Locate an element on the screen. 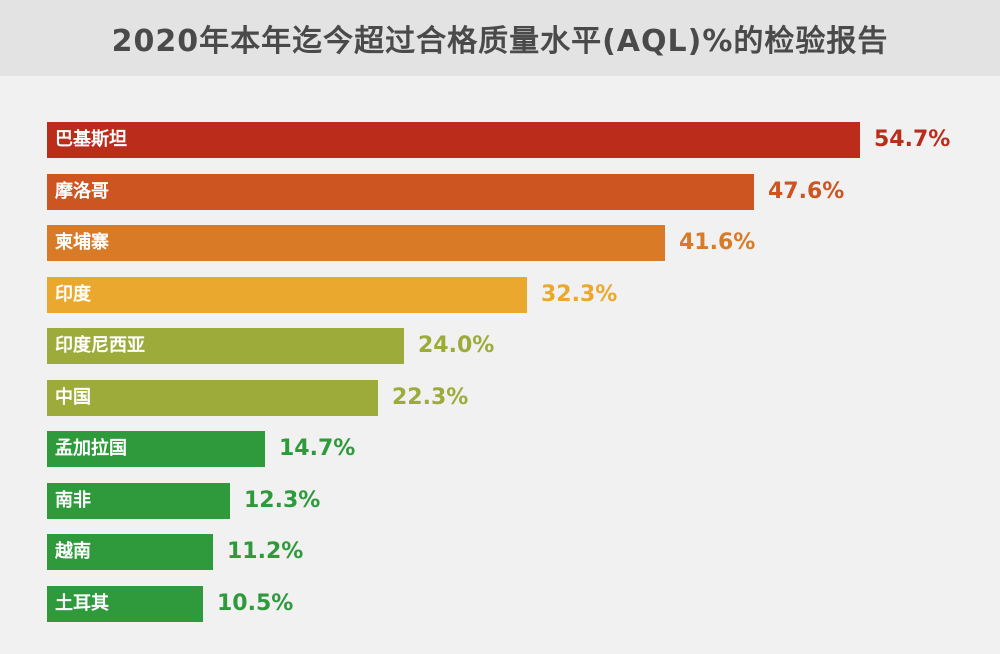 The width and height of the screenshot is (1000, 654). value-label: 41.6% is located at coordinates (717, 242).